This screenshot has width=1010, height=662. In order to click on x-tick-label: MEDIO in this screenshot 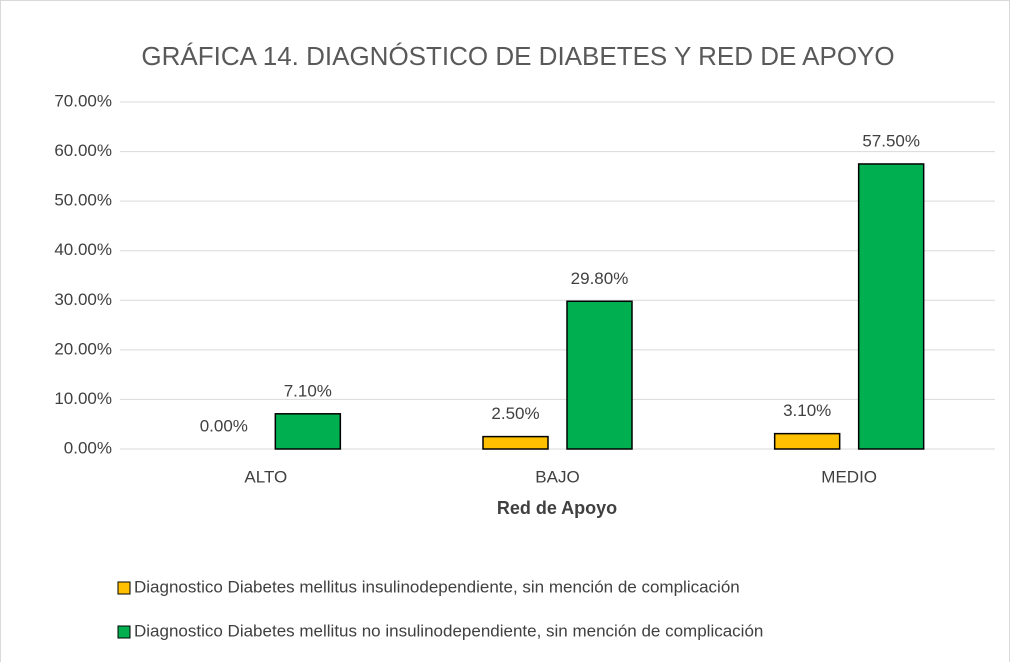, I will do `click(849, 476)`.